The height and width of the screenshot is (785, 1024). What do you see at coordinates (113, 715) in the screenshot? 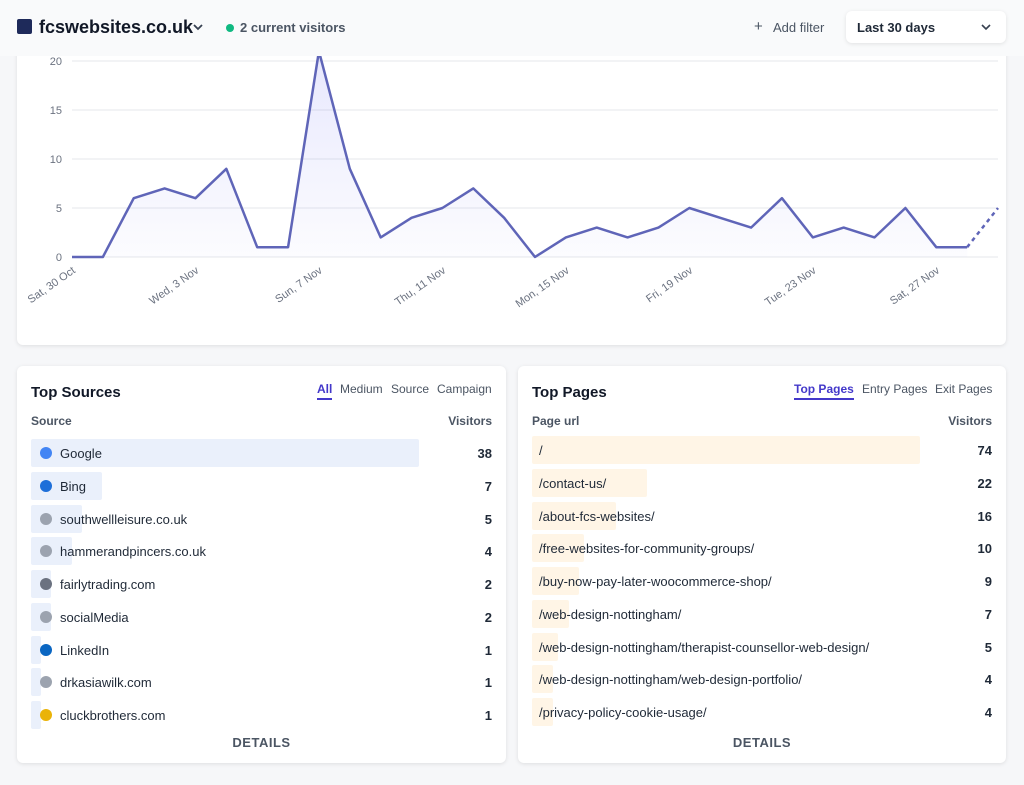
I see `row-label: cluckbrothers.com` at bounding box center [113, 715].